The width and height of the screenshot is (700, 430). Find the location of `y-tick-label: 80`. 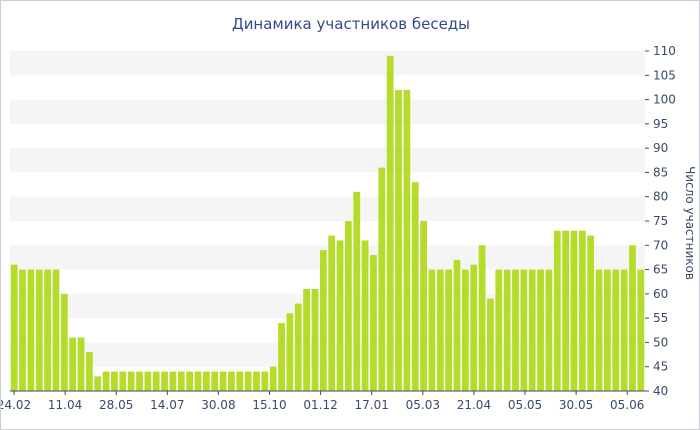

y-tick-label: 80 is located at coordinates (660, 197).